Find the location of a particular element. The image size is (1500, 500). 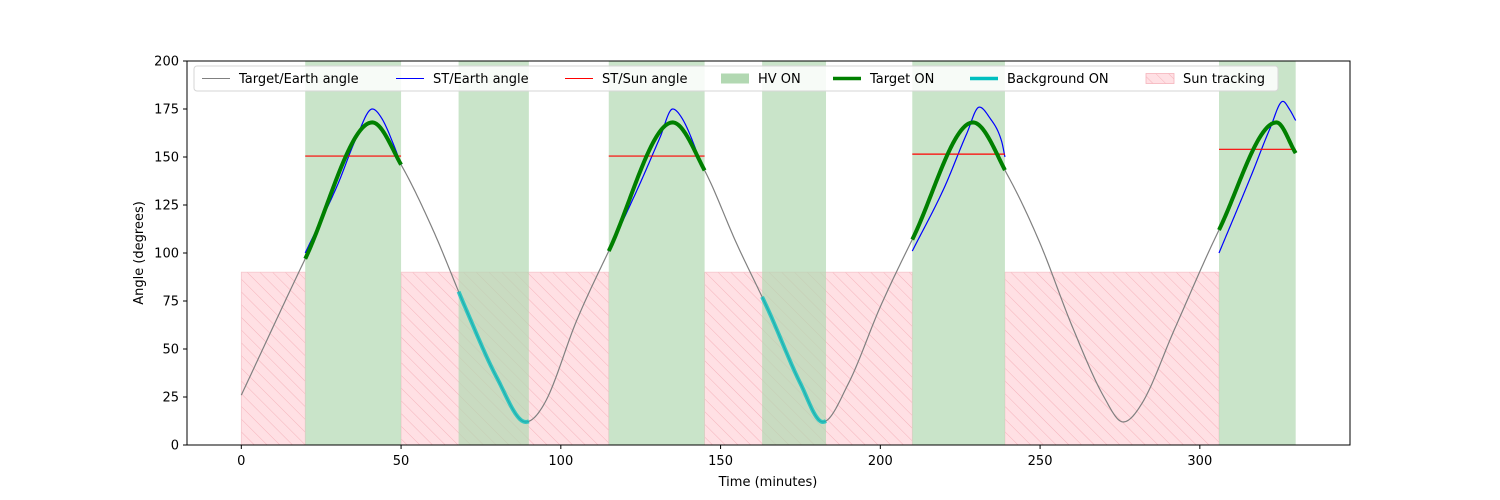

legend-entry-6: Background ON is located at coordinates (1039, 79).